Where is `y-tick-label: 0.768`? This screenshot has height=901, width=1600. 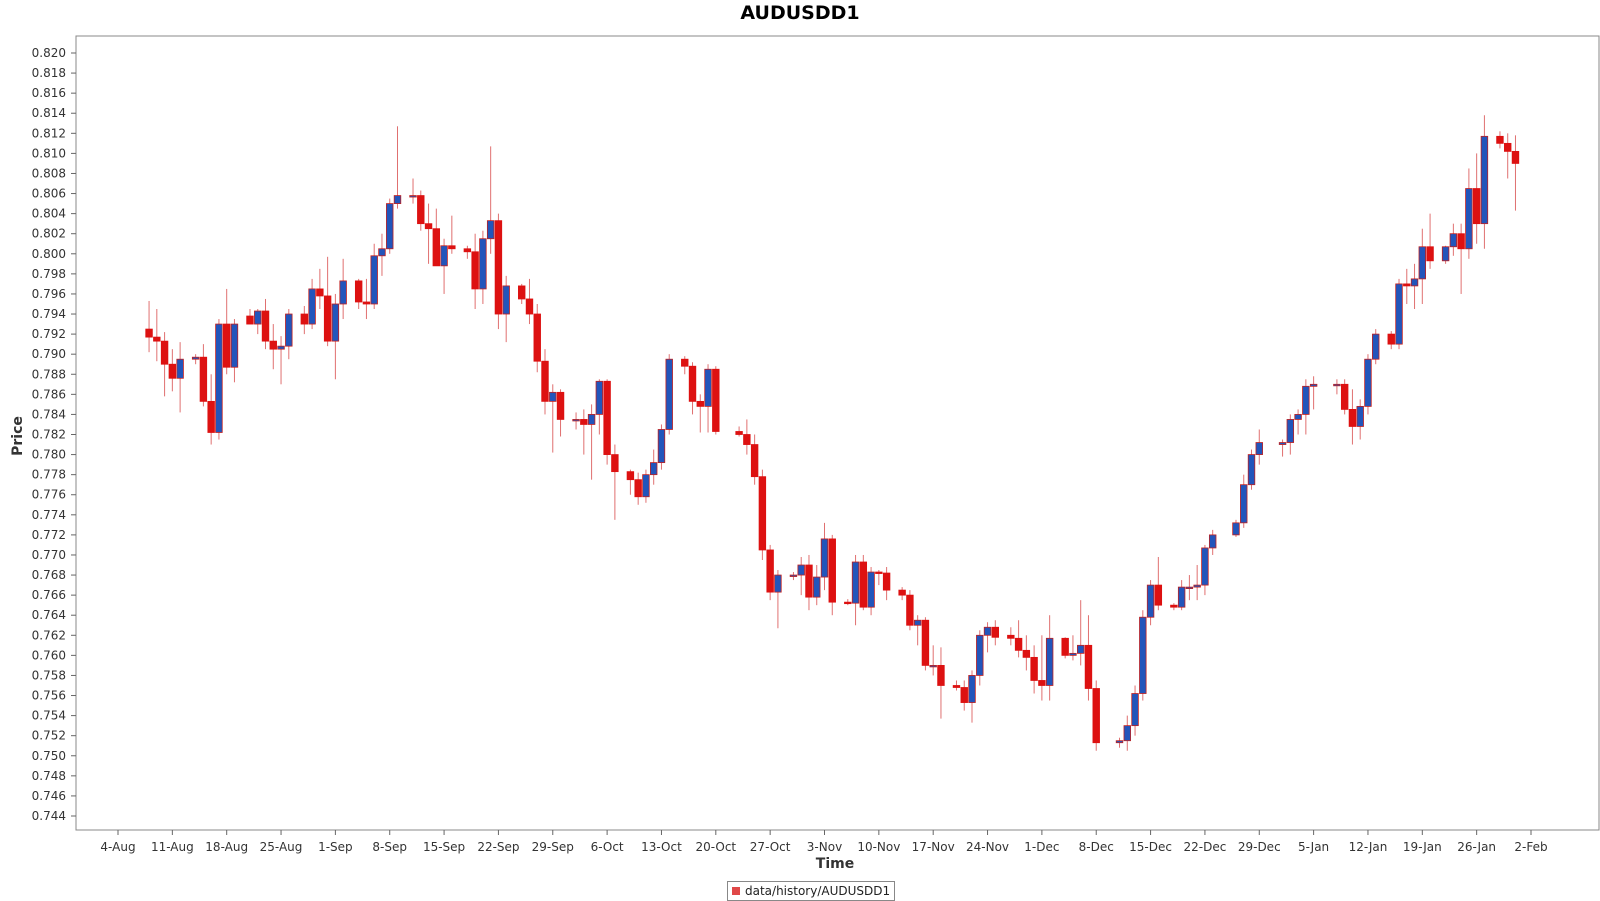
y-tick-label: 0.768 is located at coordinates (49, 575).